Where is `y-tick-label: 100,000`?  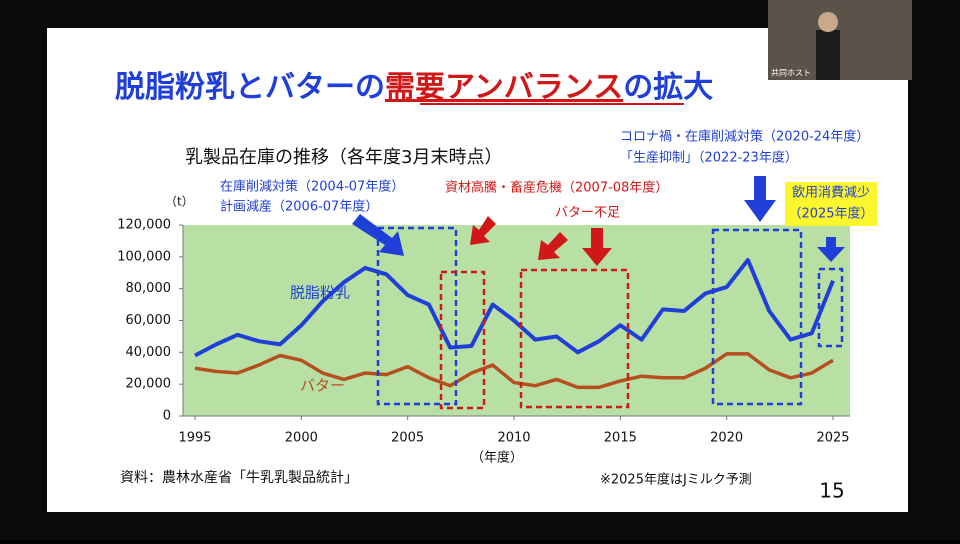
y-tick-label: 100,000 is located at coordinates (144, 256).